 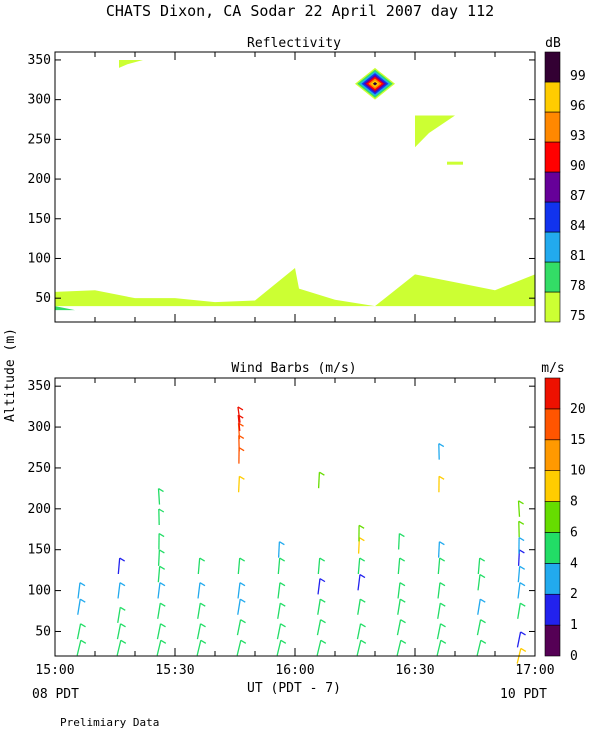 I want to click on colorbar-label: 8, so click(x=574, y=502).